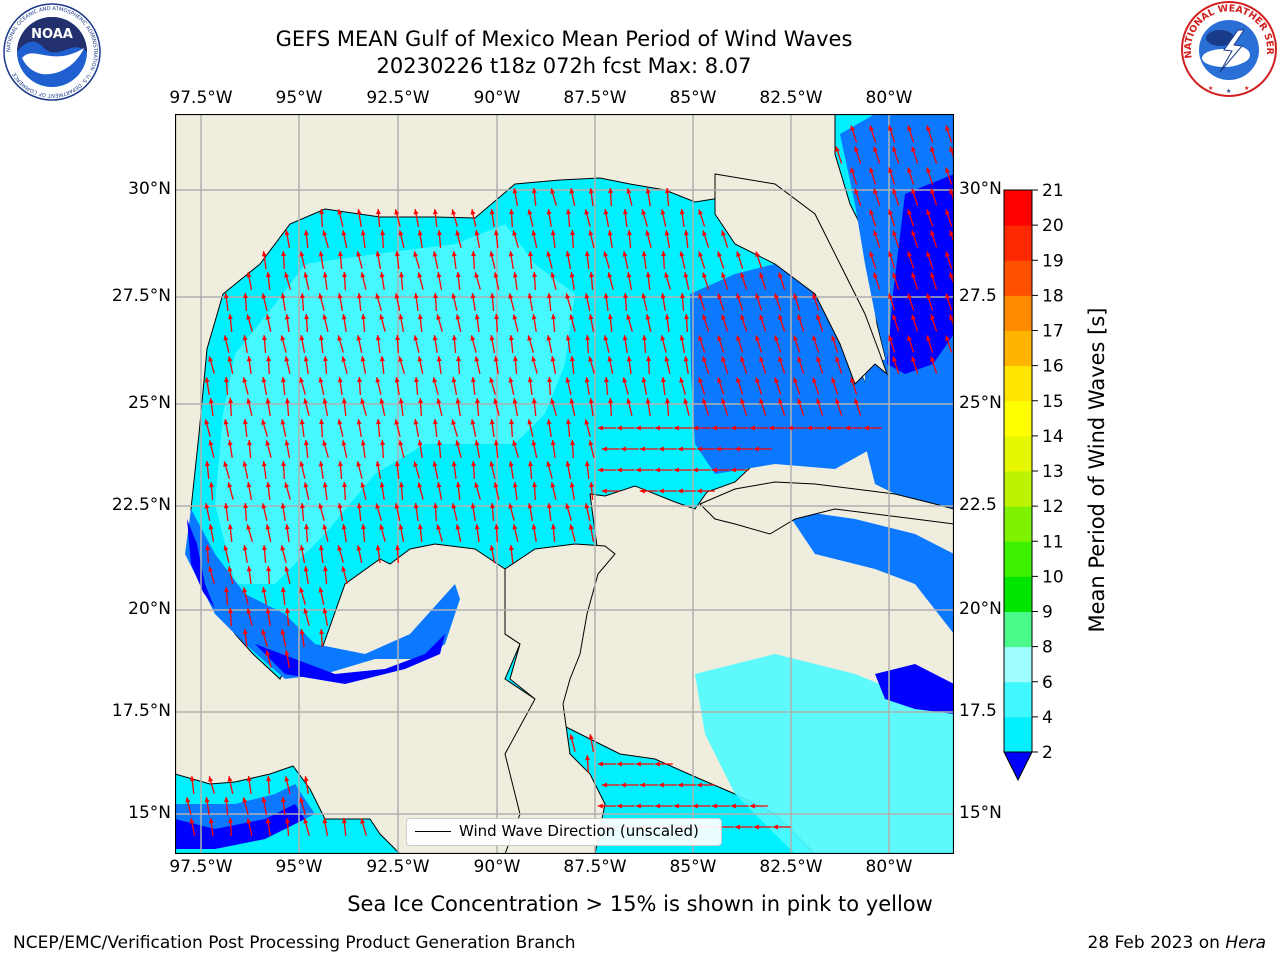  I want to click on blue-region-florida-strait, so click(909, 429).